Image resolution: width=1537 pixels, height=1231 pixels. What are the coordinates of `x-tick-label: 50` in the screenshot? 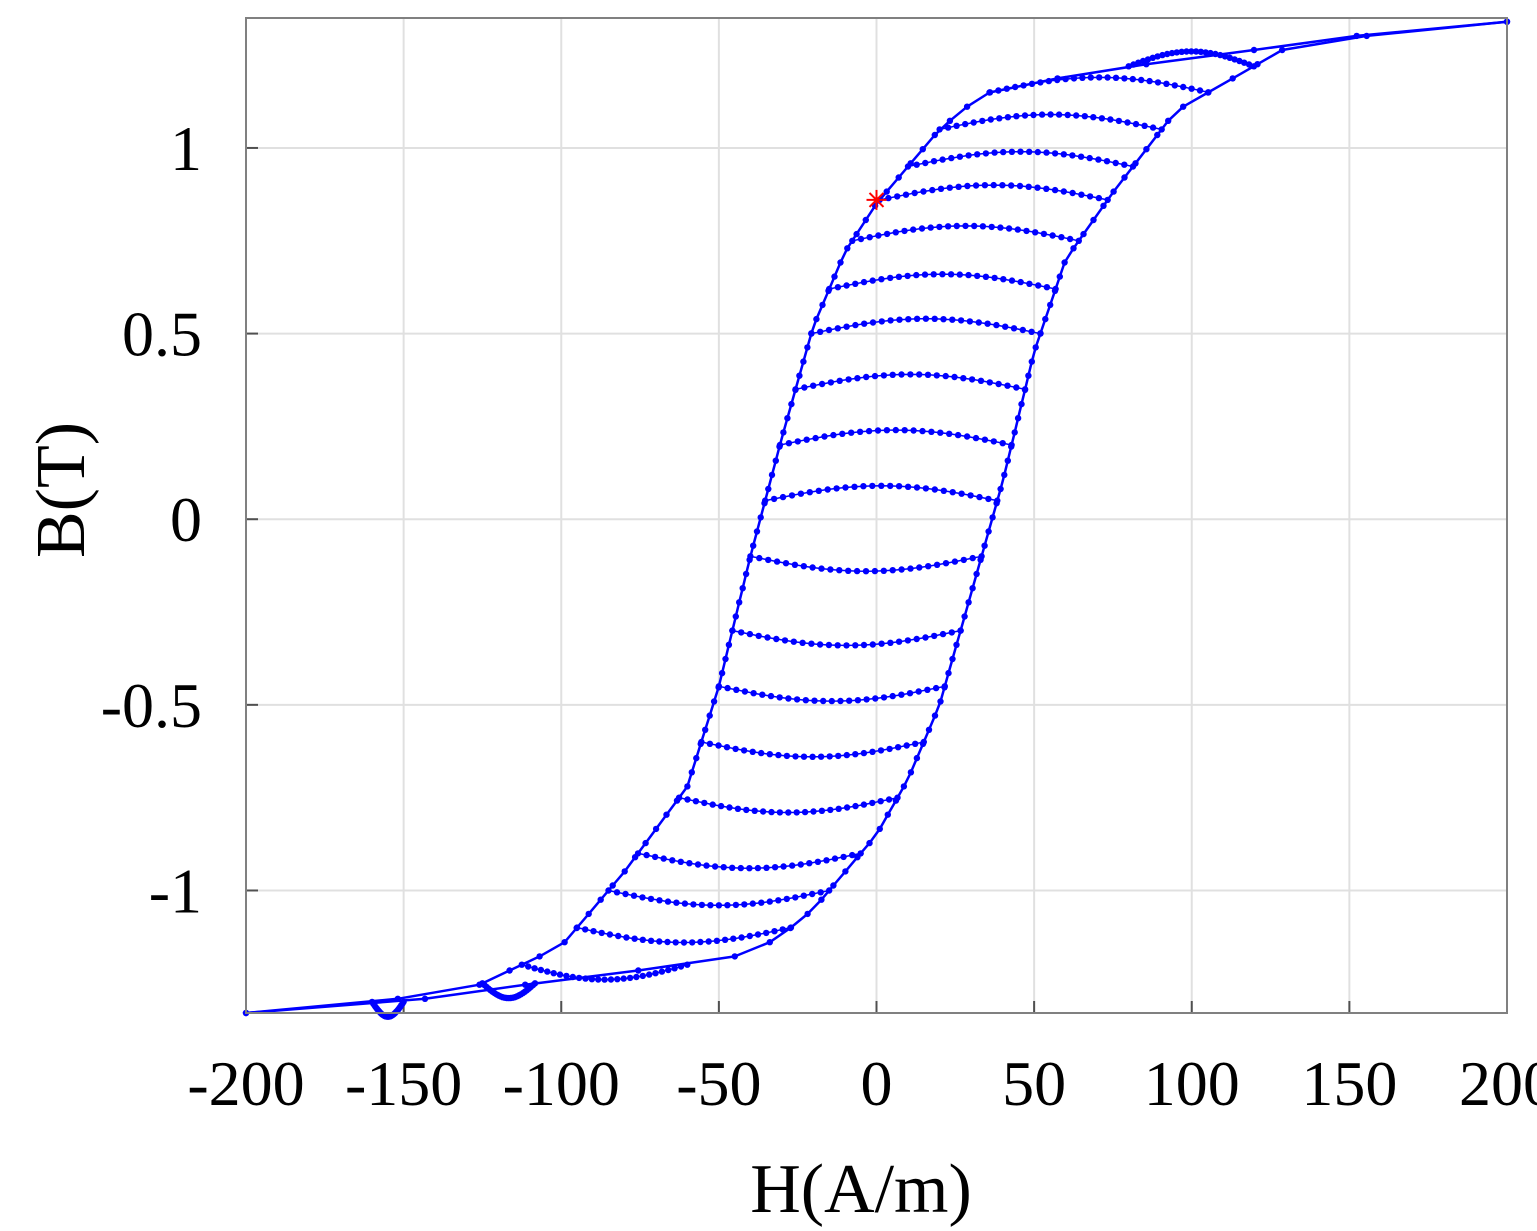 It's located at (1034, 1083).